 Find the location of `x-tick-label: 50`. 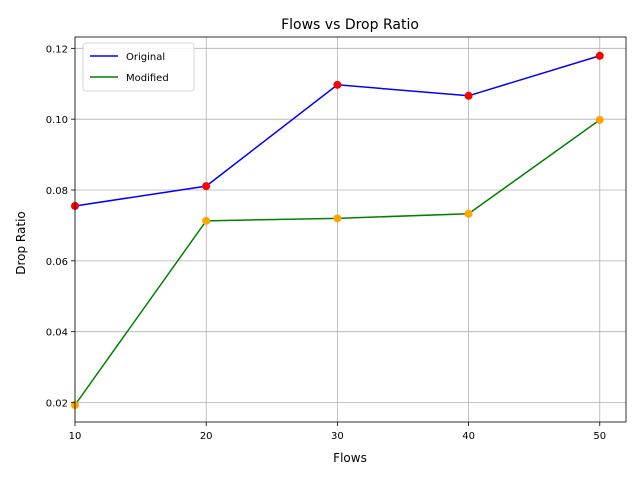

x-tick-label: 50 is located at coordinates (599, 436).